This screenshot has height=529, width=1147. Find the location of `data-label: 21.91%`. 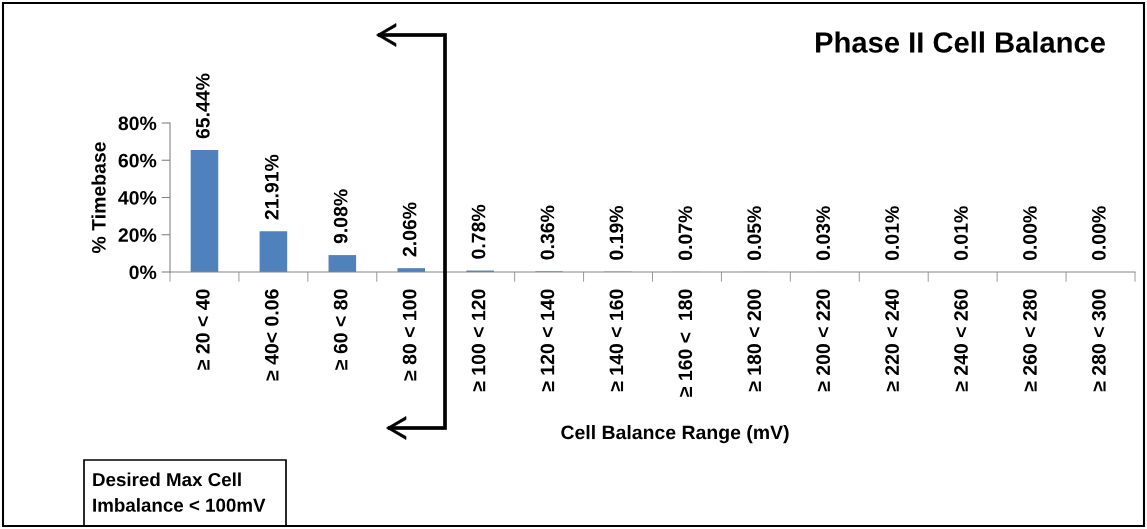

data-label: 21.91% is located at coordinates (271, 187).